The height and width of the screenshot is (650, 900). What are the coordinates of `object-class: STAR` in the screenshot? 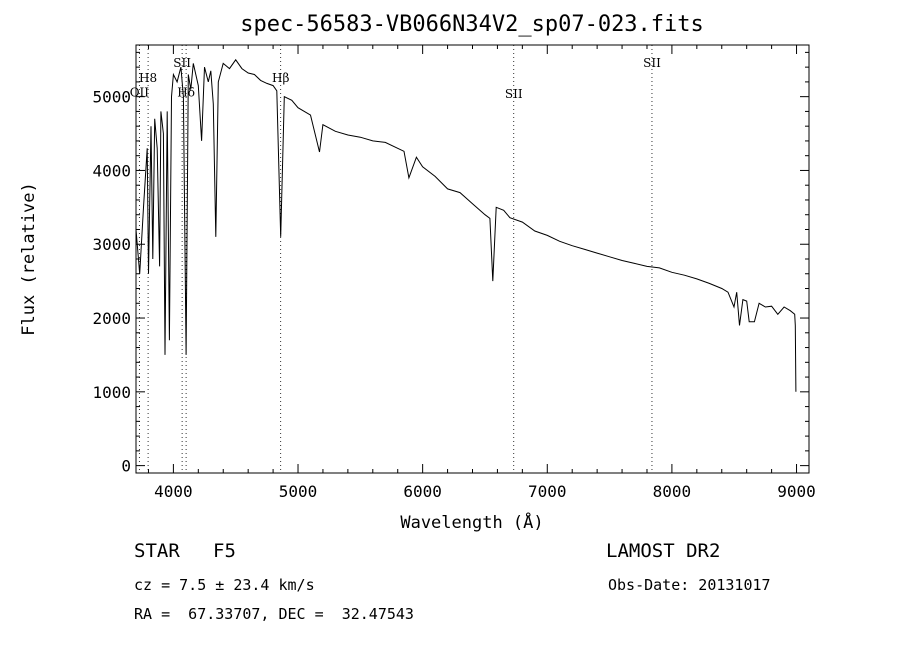 It's located at (157, 551).